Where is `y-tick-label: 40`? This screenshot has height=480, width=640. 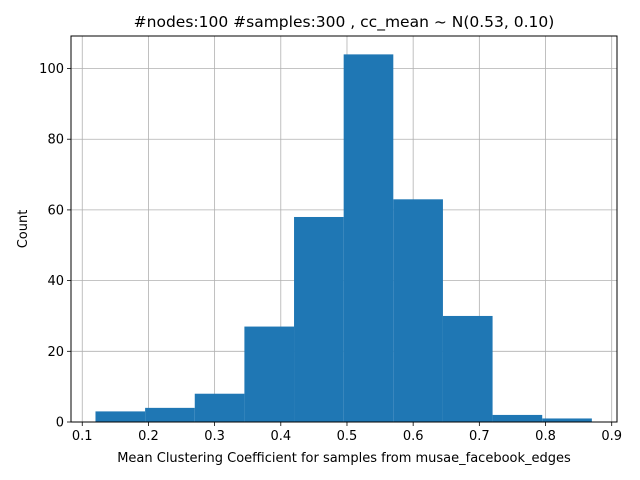
y-tick-label: 40 is located at coordinates (55, 281).